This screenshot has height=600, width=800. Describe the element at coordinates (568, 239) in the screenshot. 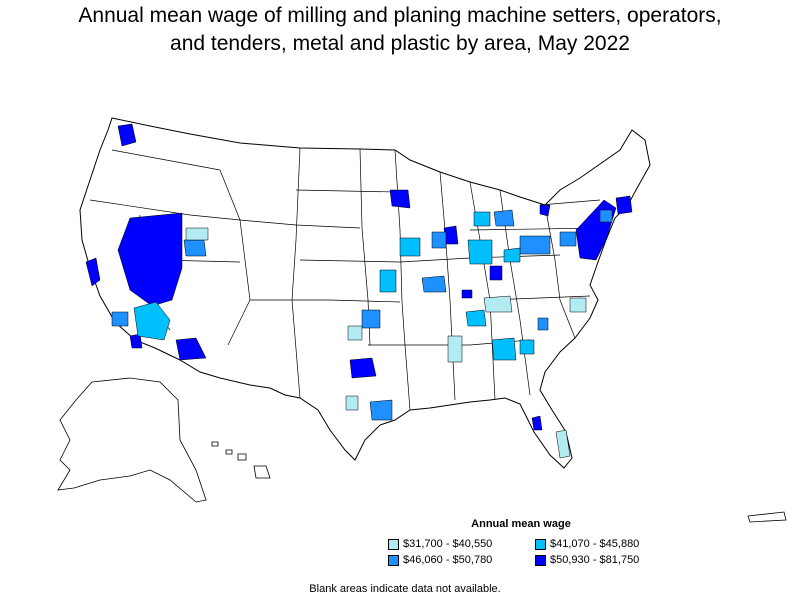

I see `area-pa` at that location.